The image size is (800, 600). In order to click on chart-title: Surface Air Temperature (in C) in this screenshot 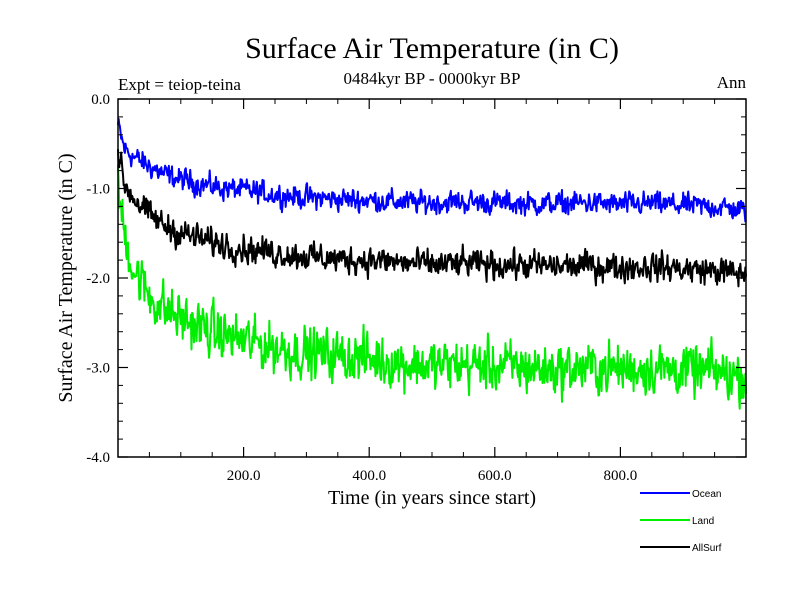, I will do `click(432, 48)`.